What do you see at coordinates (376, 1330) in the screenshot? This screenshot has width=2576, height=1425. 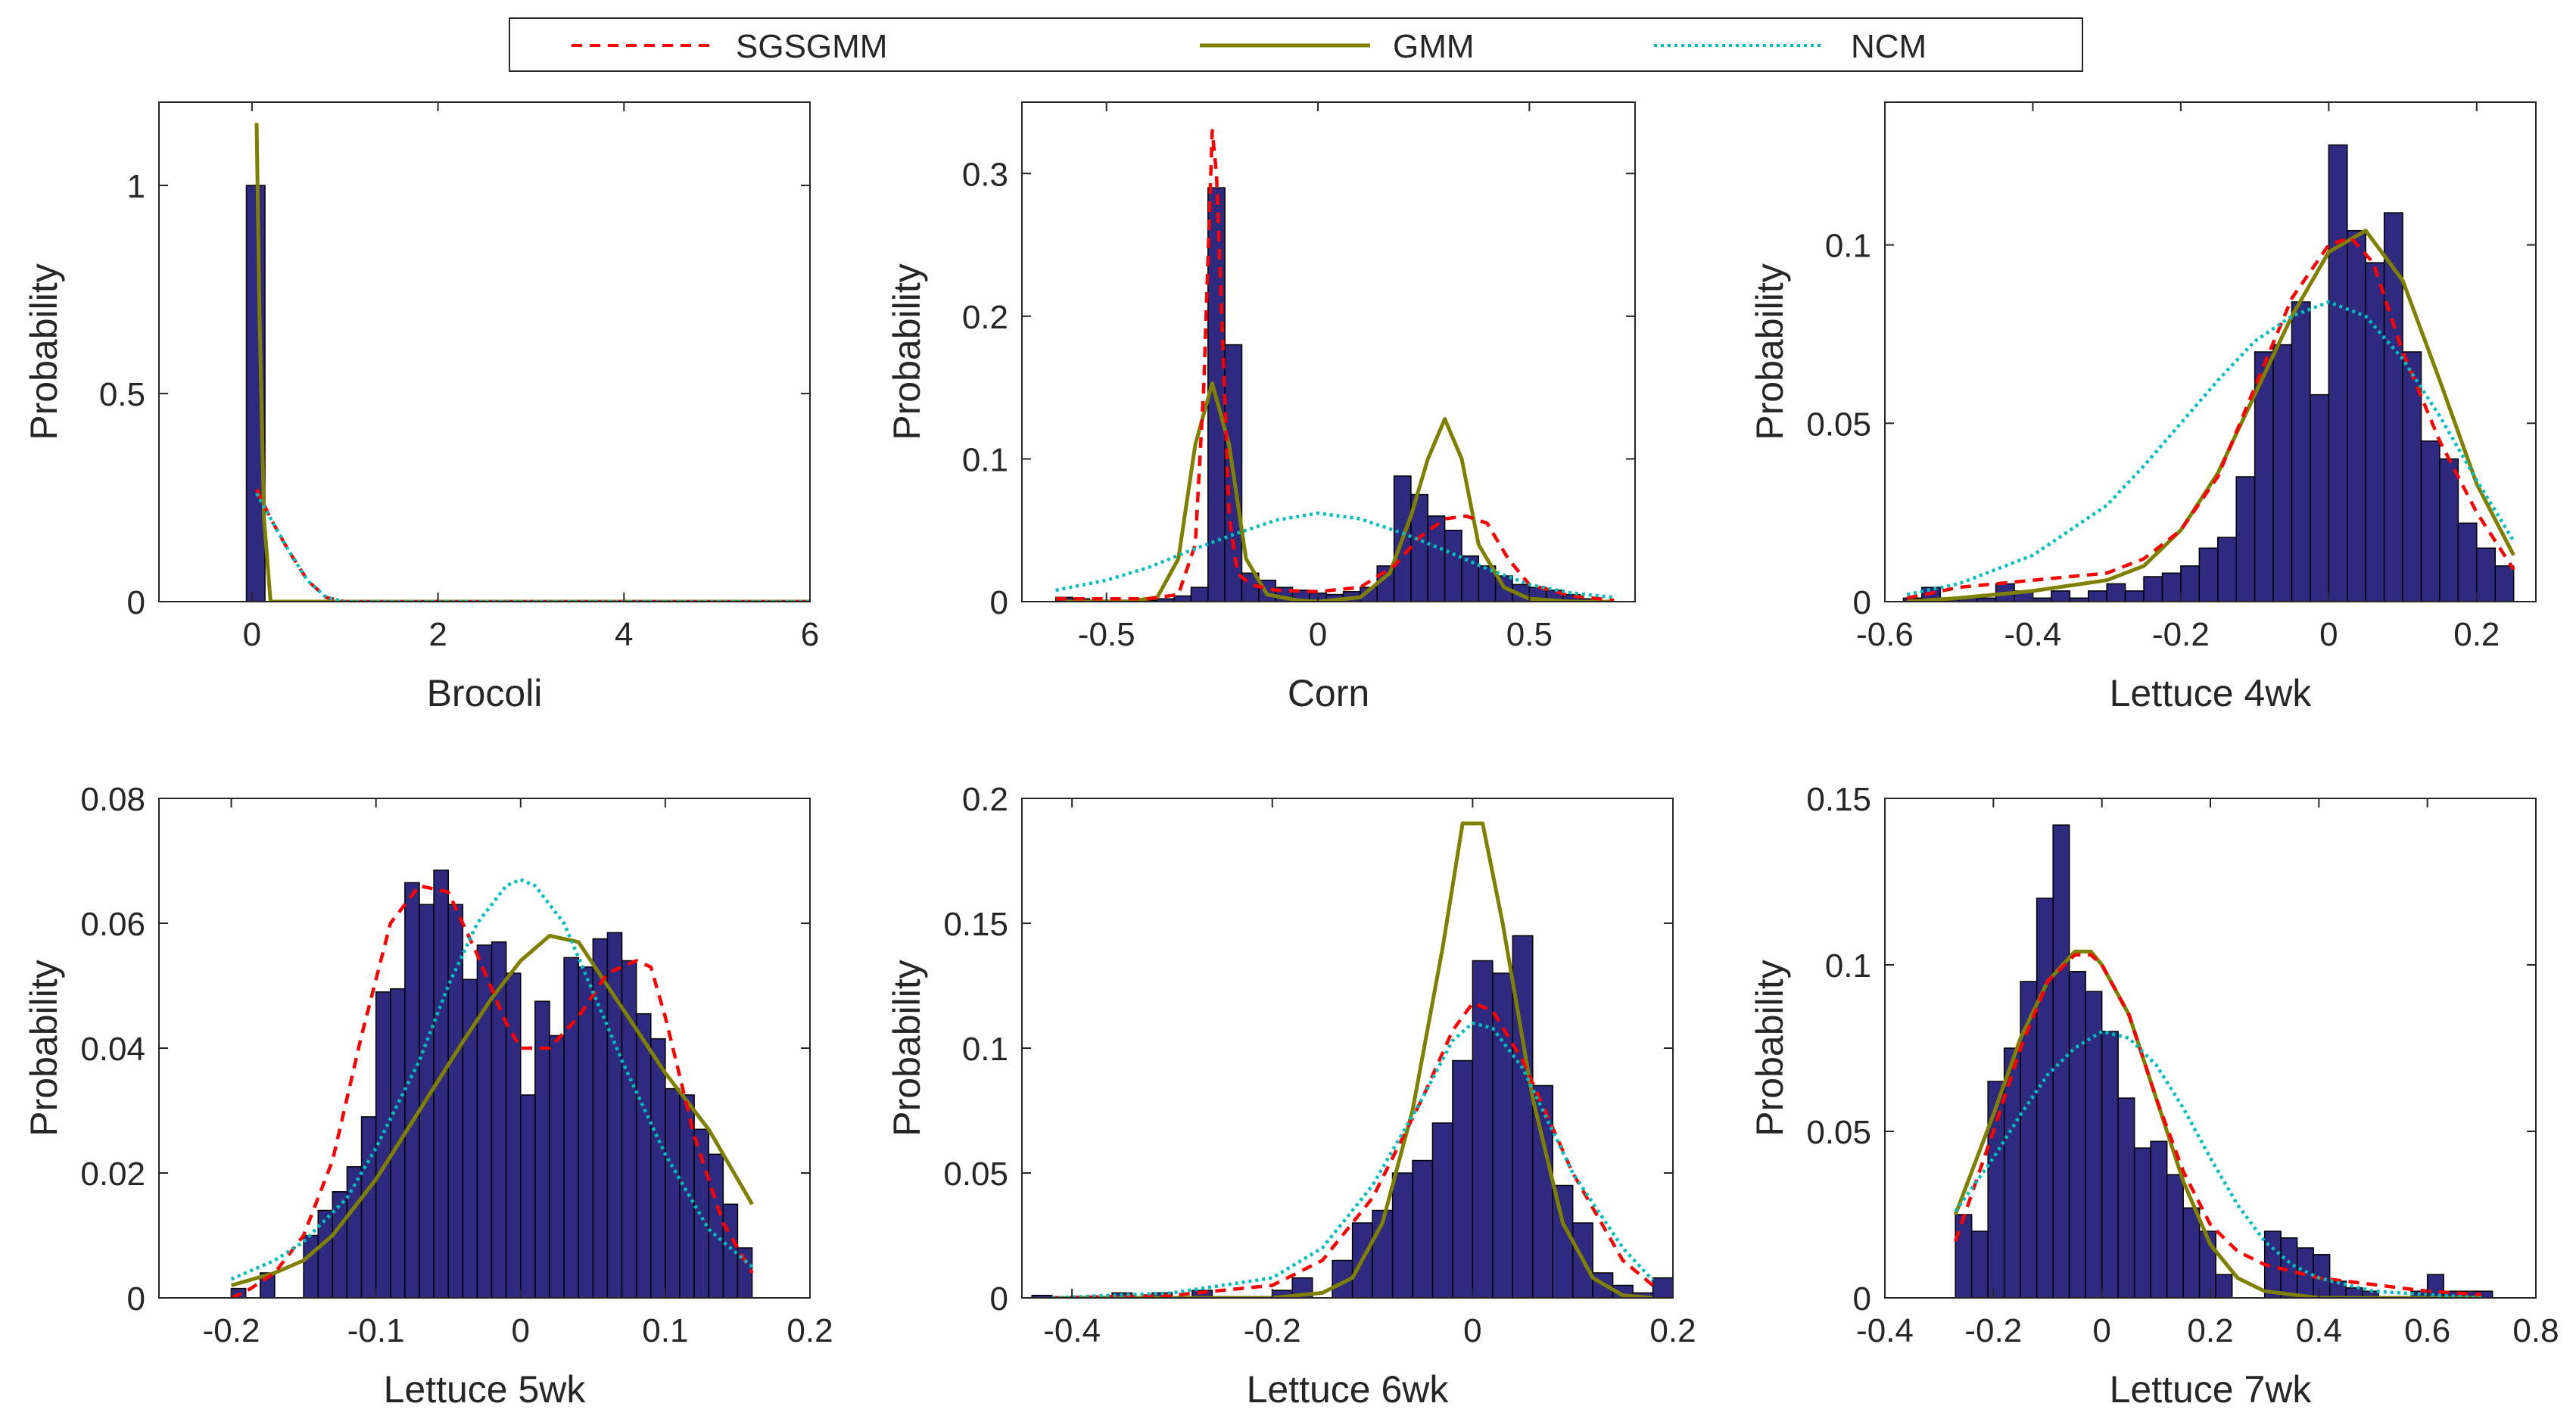 I see `x-tick-label: -0.1` at bounding box center [376, 1330].